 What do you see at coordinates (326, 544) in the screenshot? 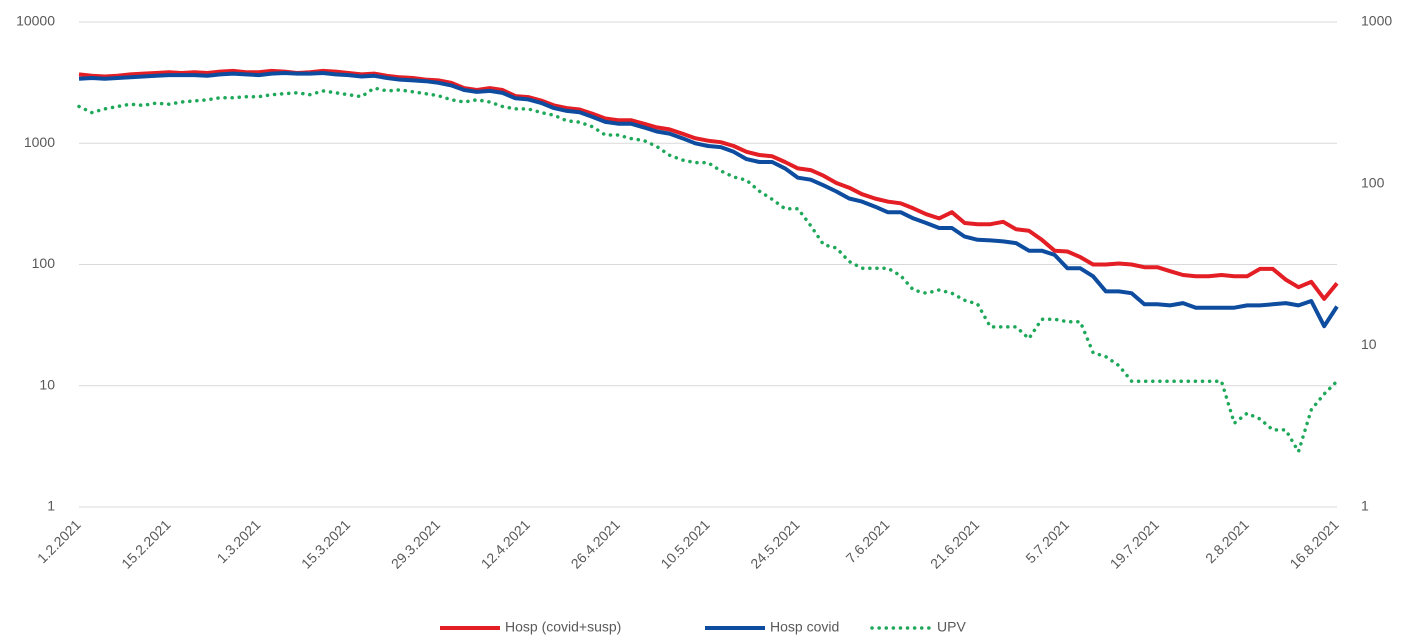
I see `x-tick-label: 15.3.2021` at bounding box center [326, 544].